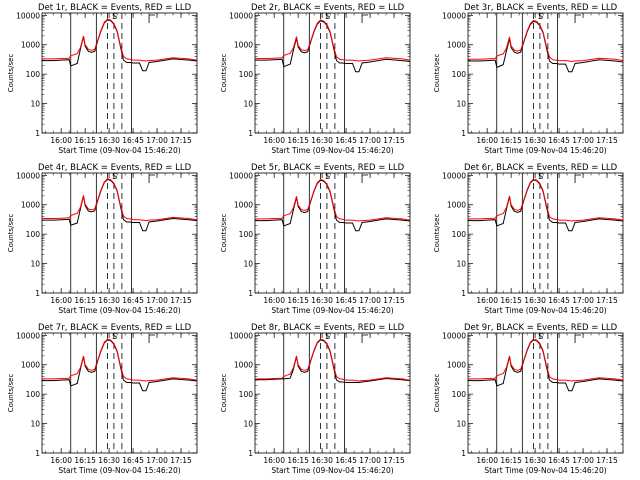 The height and width of the screenshot is (480, 640). Describe the element at coordinates (115, 328) in the screenshot. I see `panel-title: Det 7r, BLACK = Events, RED = LLD` at that location.